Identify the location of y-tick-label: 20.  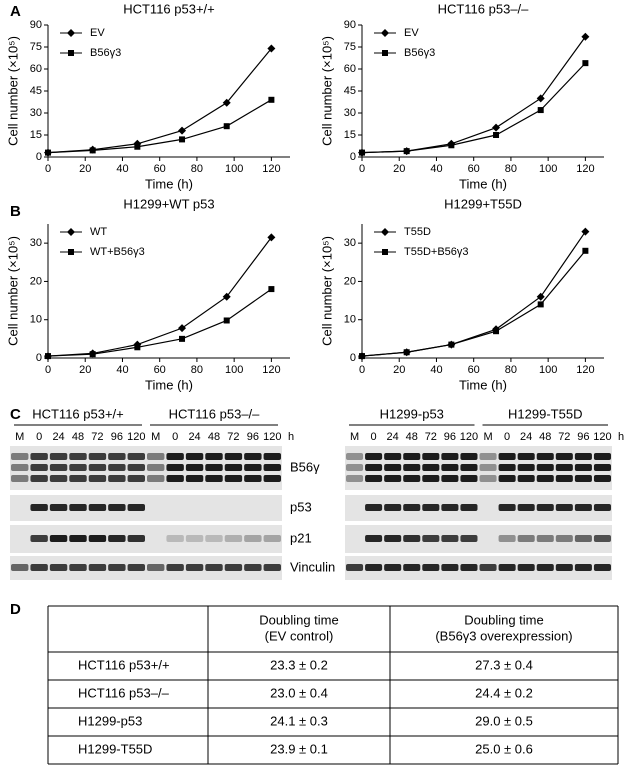
(350, 281).